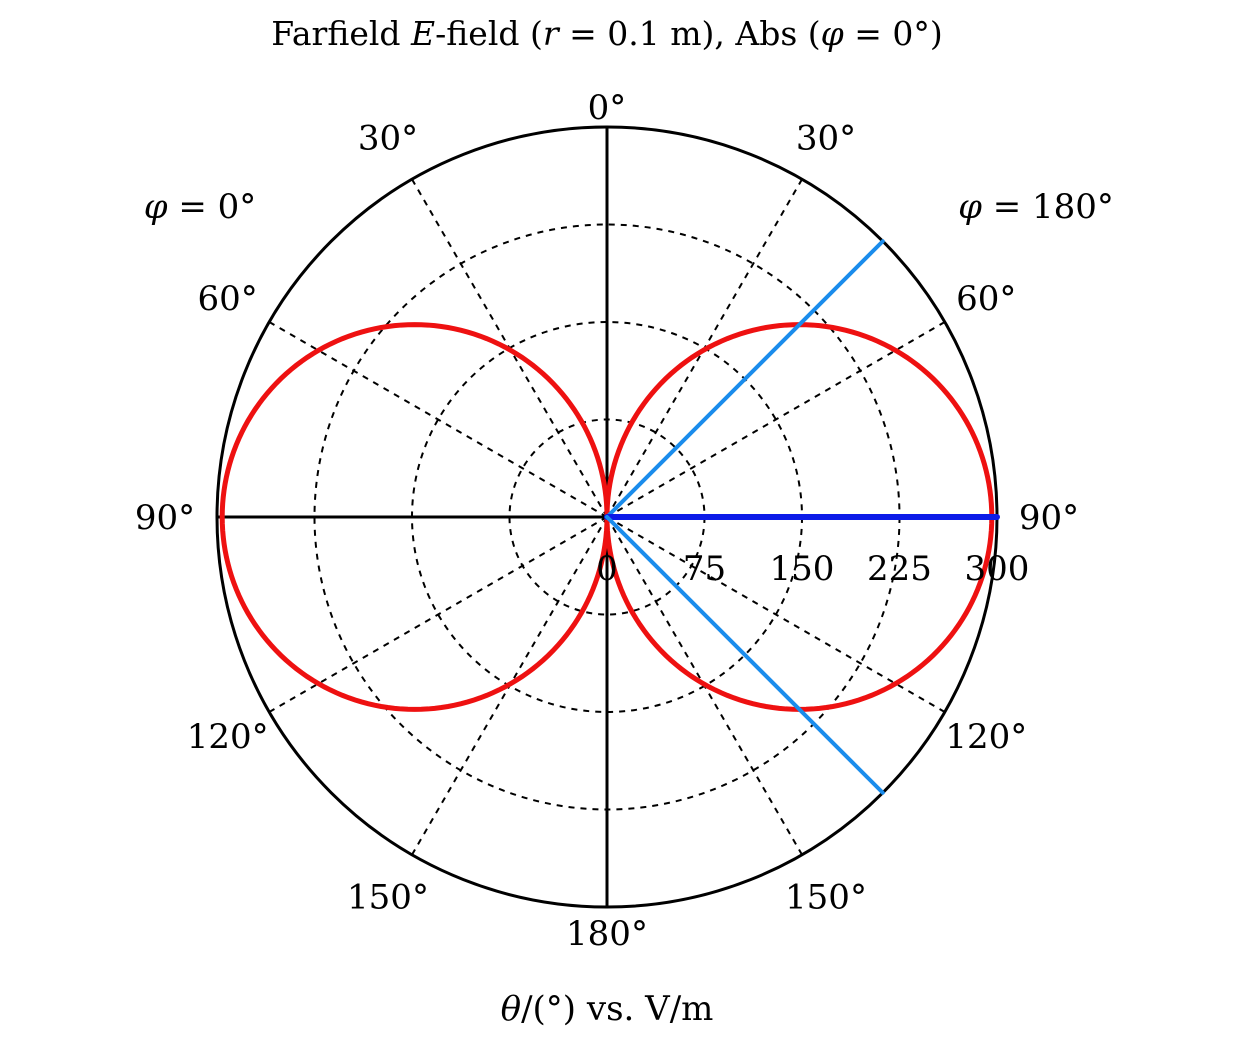 This screenshot has height=1039, width=1260. I want to click on angle-tick-label-left-150: 150°, so click(388, 897).